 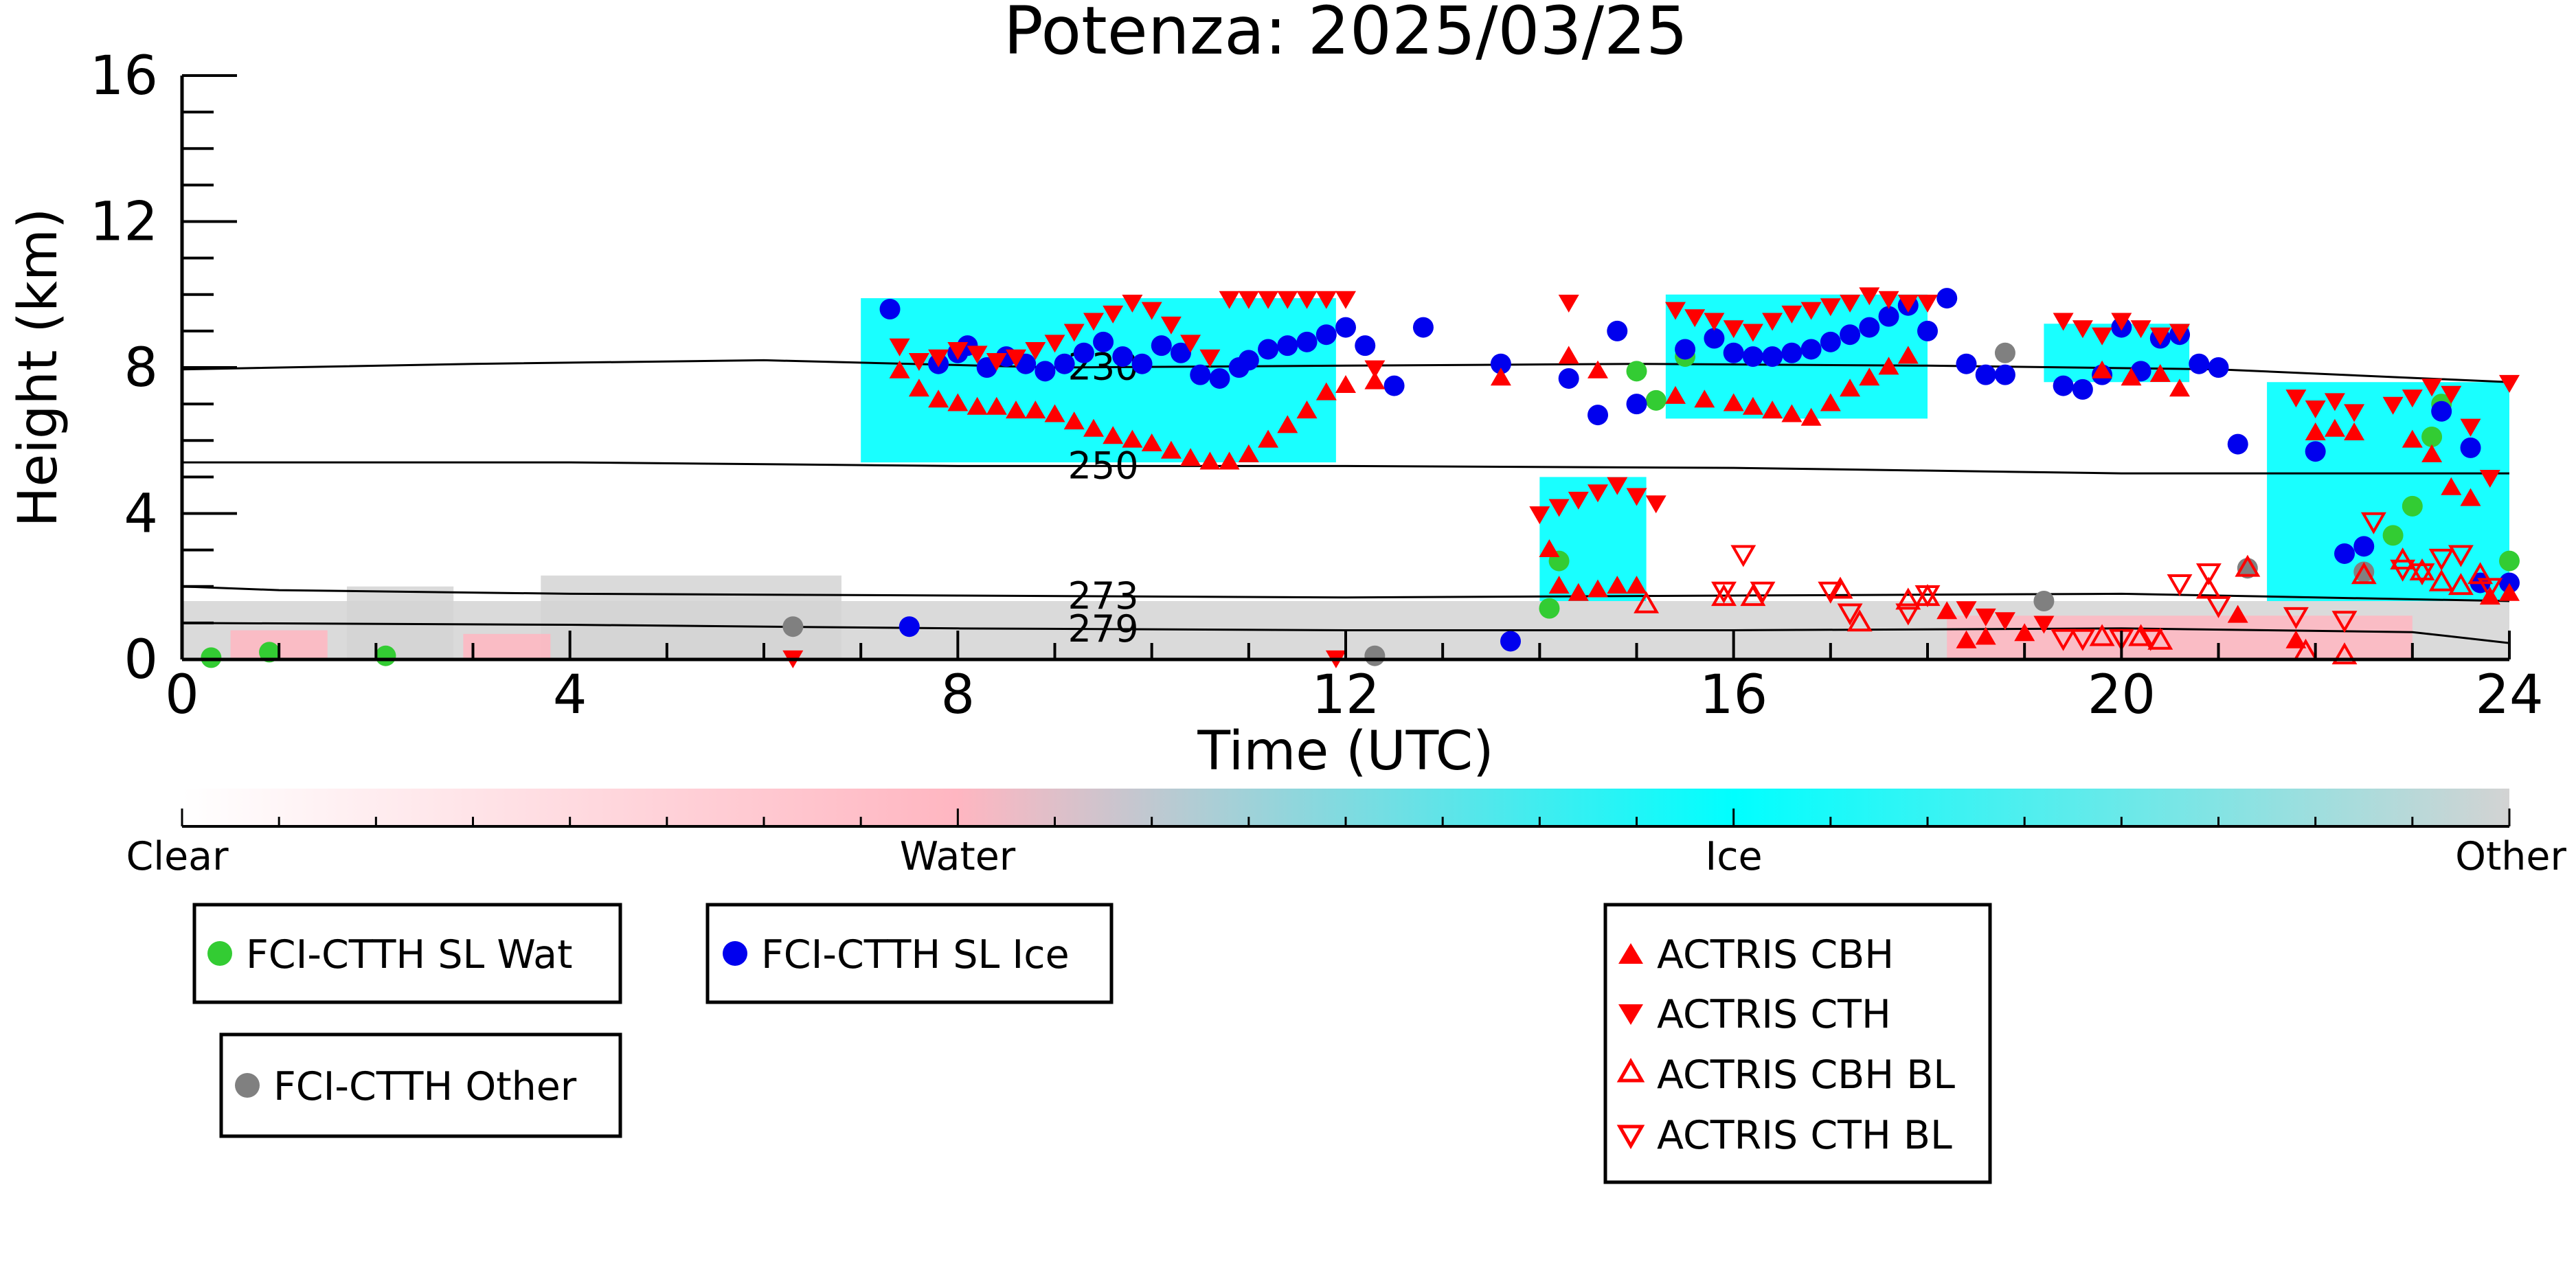 I want to click on legend-label-fci-ice: FCI-CTTH SL Ice, so click(x=915, y=955).